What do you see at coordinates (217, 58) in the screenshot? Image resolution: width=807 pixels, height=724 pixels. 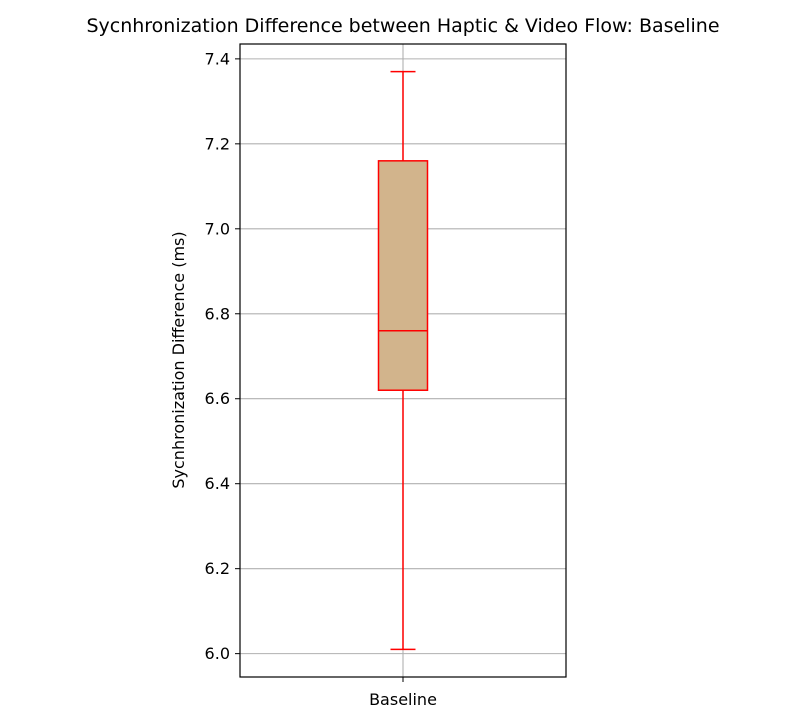 I see `y-tick-label: 7.4` at bounding box center [217, 58].